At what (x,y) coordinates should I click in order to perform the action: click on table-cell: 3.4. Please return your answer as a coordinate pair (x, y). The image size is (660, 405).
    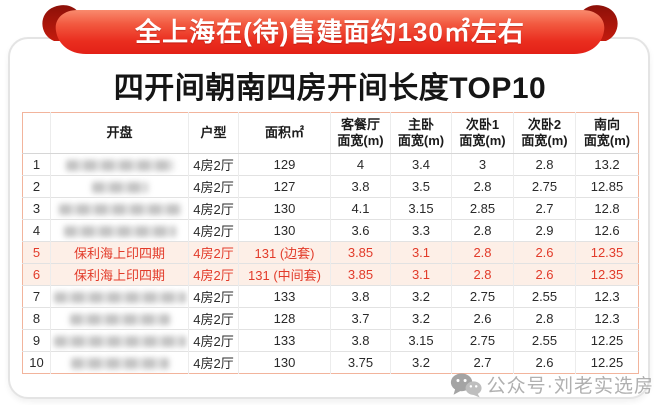
    Looking at the image, I should click on (421, 164).